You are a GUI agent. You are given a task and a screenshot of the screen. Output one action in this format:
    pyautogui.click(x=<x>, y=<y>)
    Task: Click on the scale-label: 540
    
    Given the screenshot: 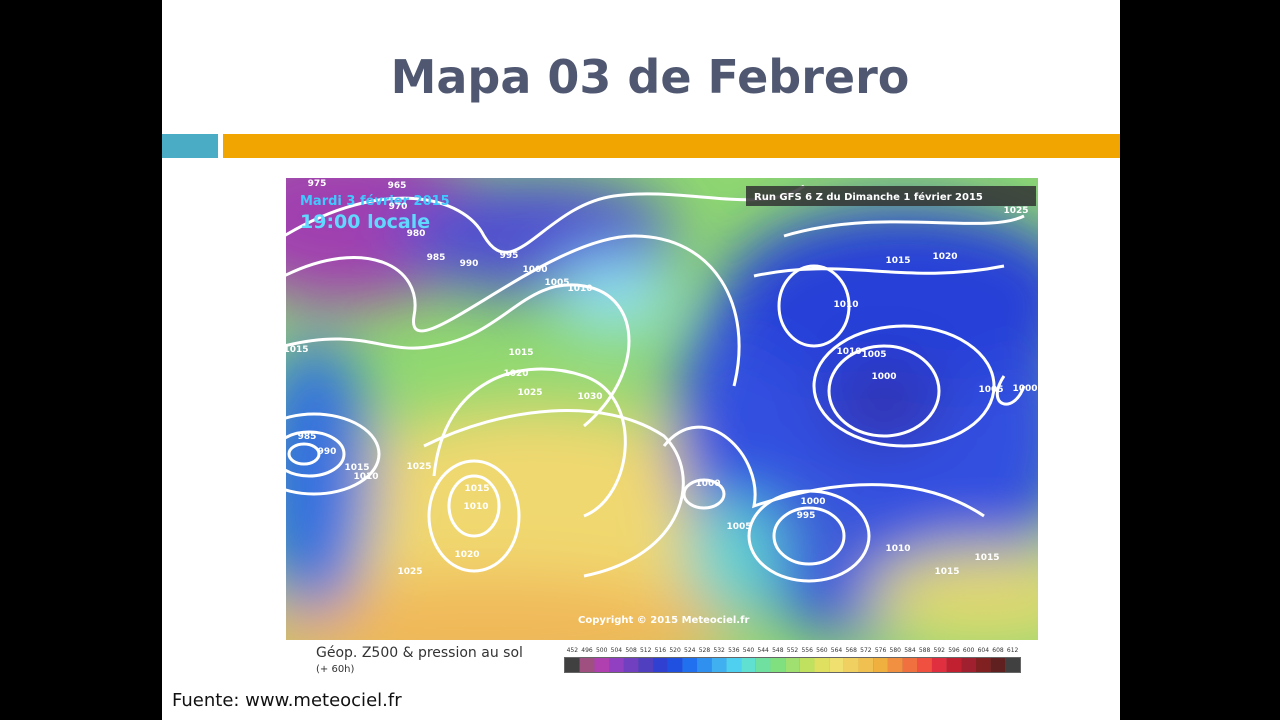 What is the action you would take?
    pyautogui.click(x=749, y=650)
    